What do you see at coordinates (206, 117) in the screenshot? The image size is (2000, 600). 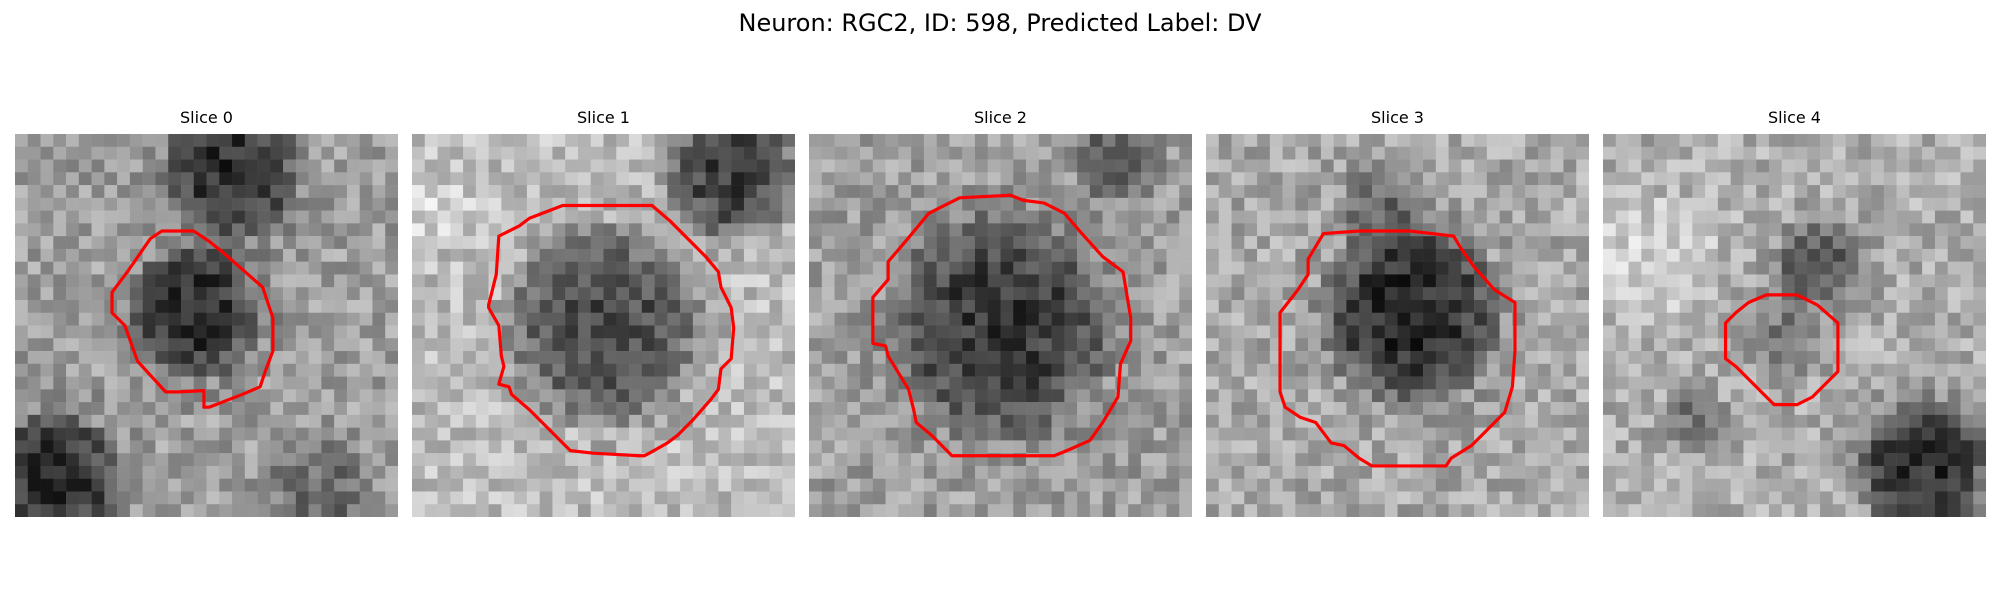 I see `slice-title: Slice 0` at bounding box center [206, 117].